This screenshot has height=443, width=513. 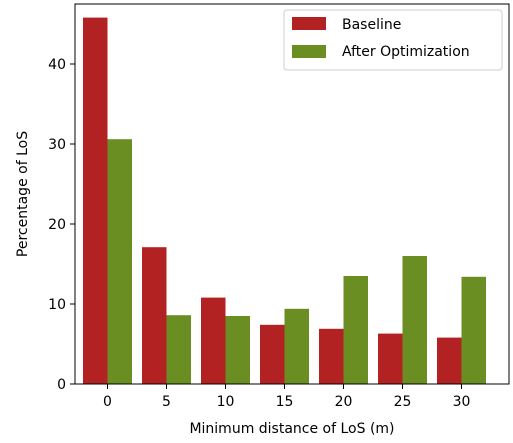 What do you see at coordinates (57, 65) in the screenshot?
I see `y-tick-label: 40` at bounding box center [57, 65].